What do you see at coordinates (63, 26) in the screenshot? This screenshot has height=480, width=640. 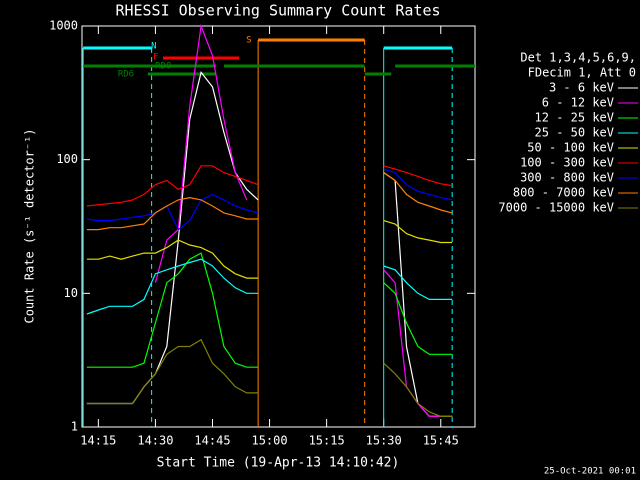 I see `y-tick-label: 1000` at bounding box center [63, 26].